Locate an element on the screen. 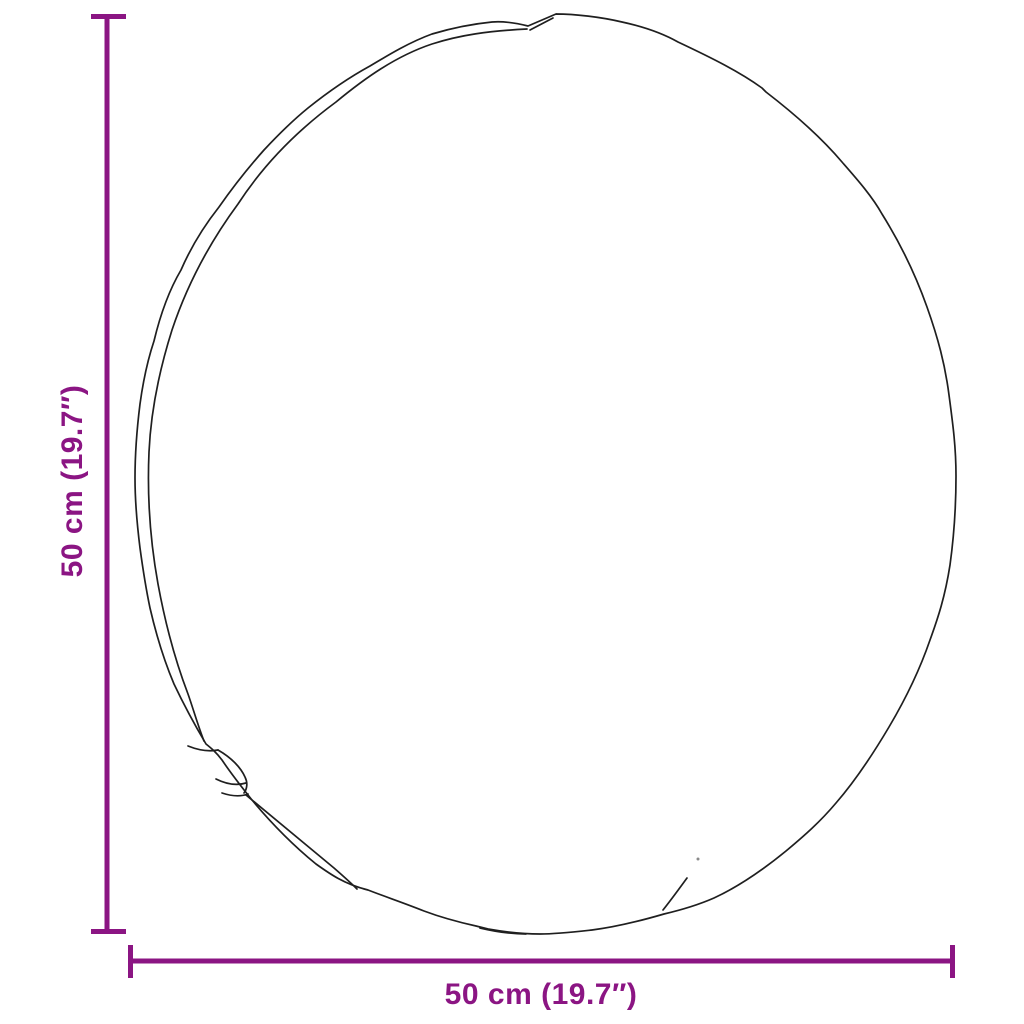 The image size is (1024, 1024). cushion-pleat-edge is located at coordinates (232, 771).